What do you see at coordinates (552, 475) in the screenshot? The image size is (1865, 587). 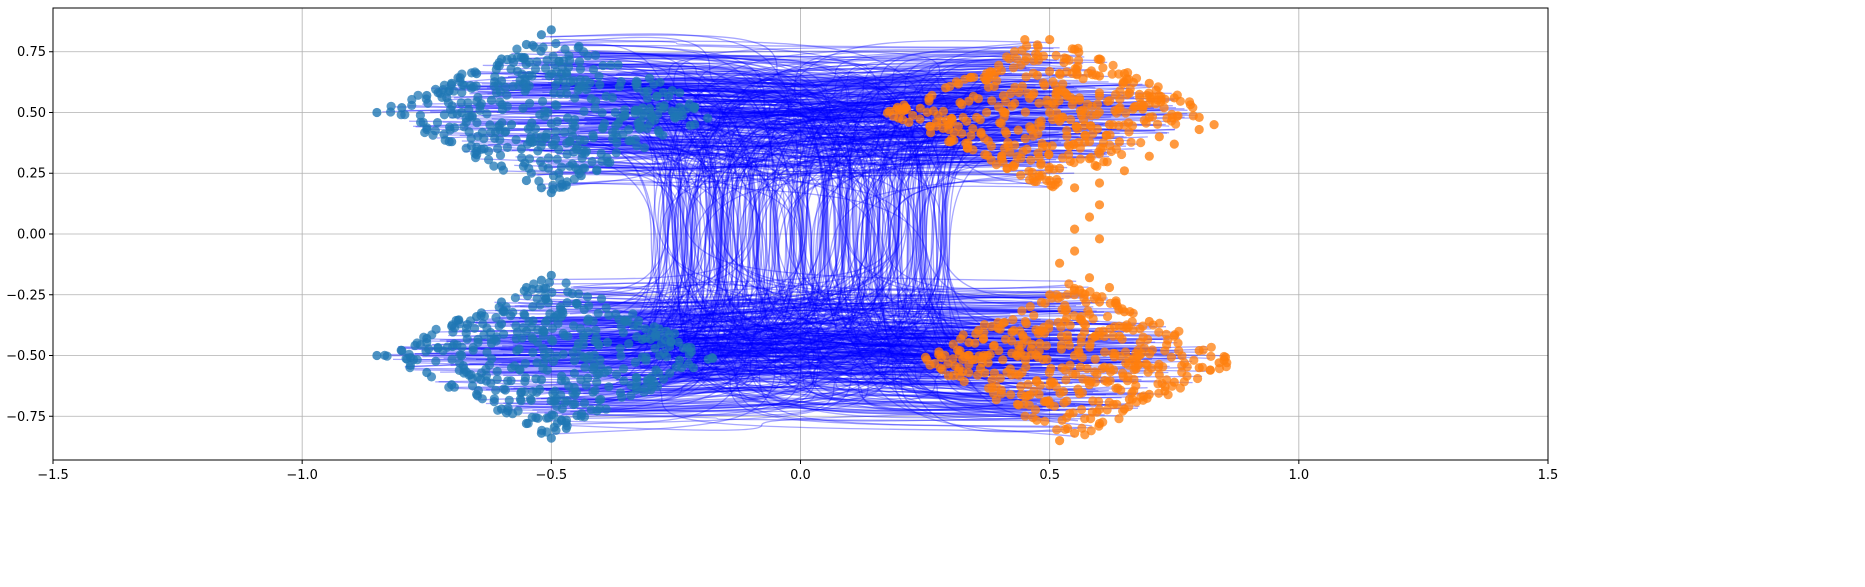 I see `x-tick-label: −0.5` at bounding box center [552, 475].